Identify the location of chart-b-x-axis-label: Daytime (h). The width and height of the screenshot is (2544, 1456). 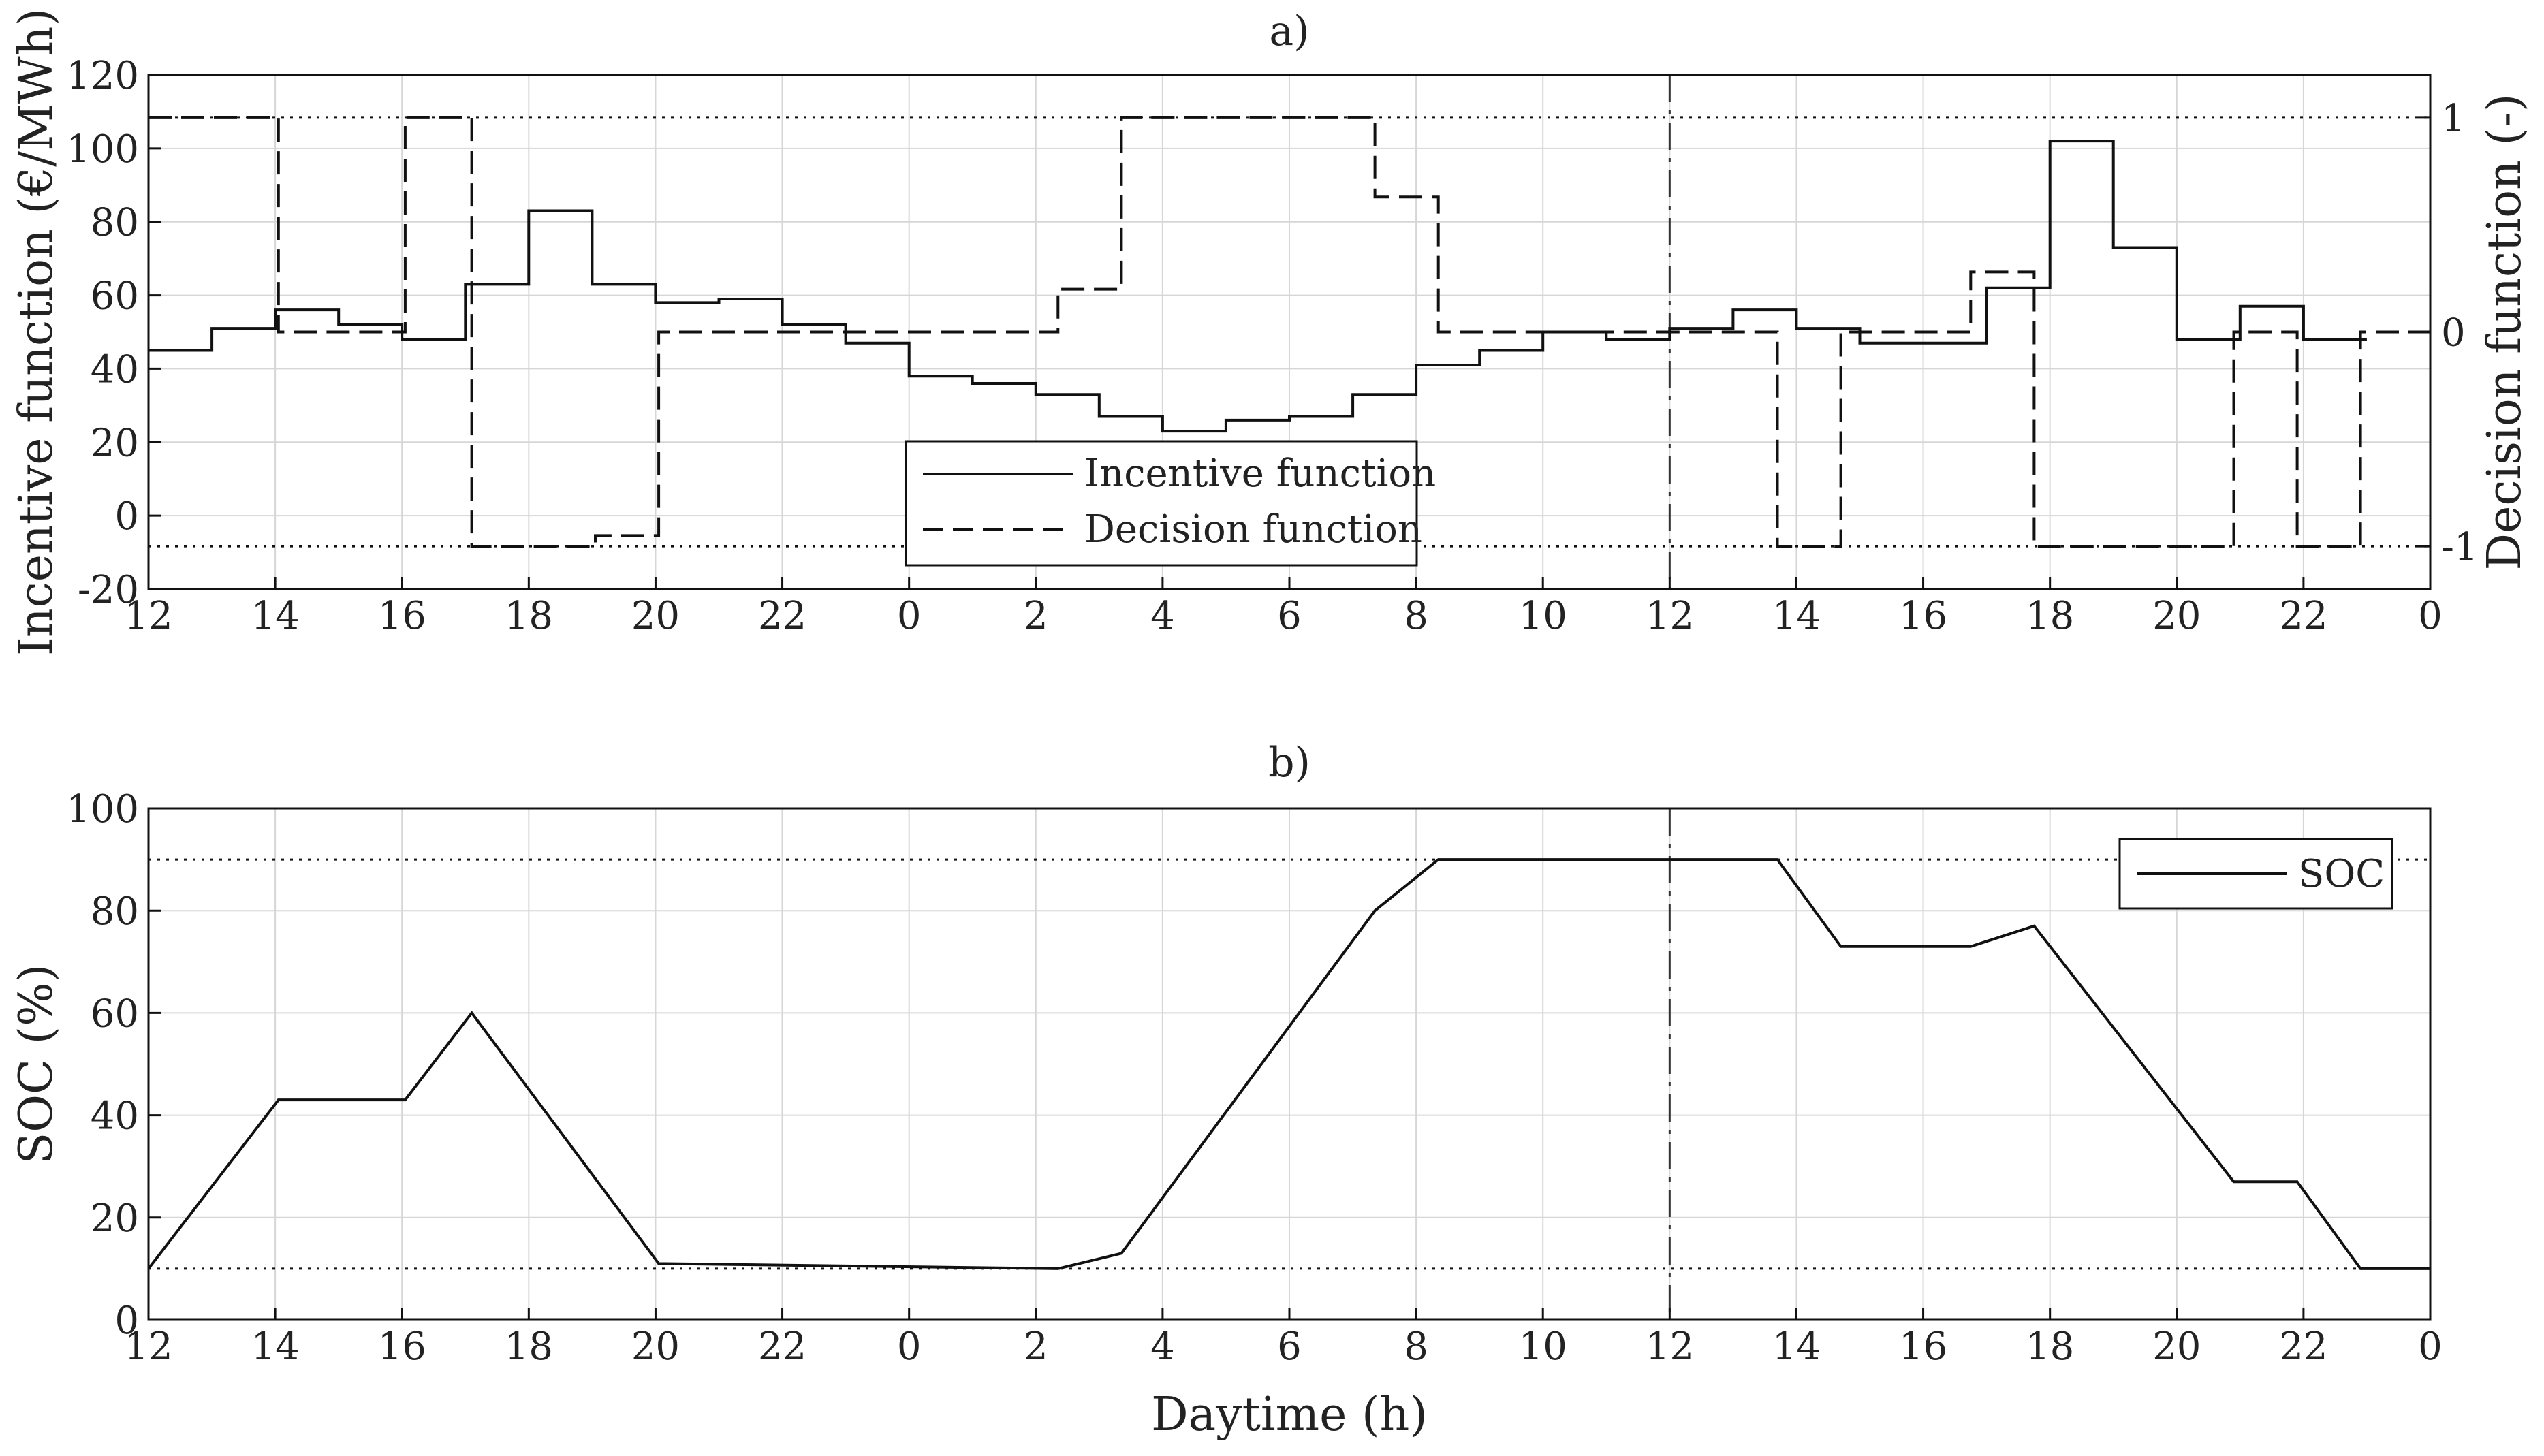
(1289, 1415).